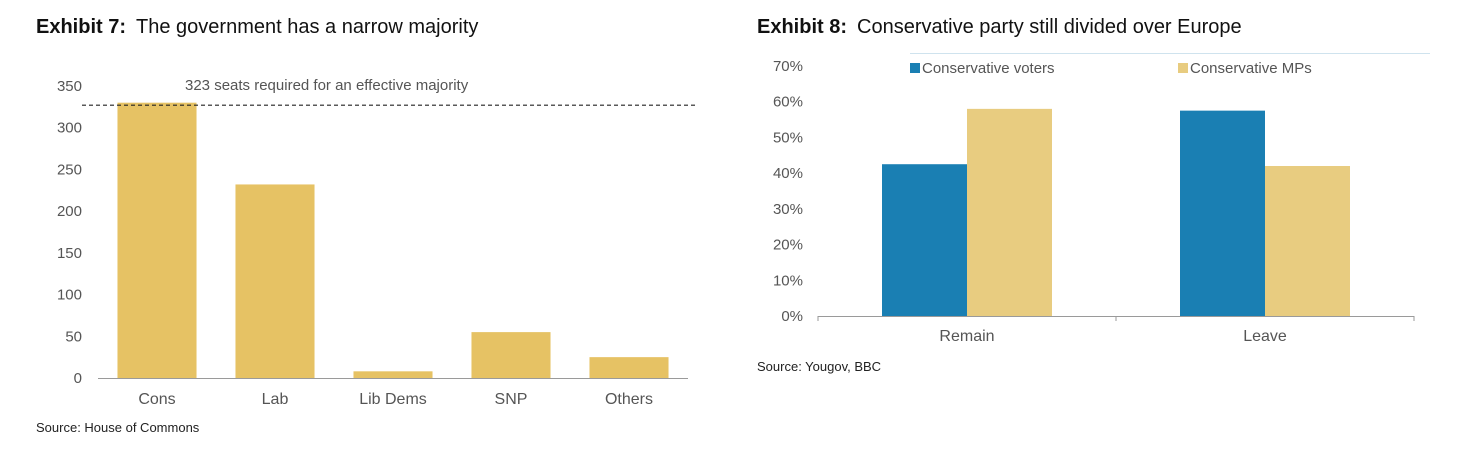 Image resolution: width=1458 pixels, height=461 pixels. What do you see at coordinates (1265, 336) in the screenshot?
I see `x-category-label: Leave` at bounding box center [1265, 336].